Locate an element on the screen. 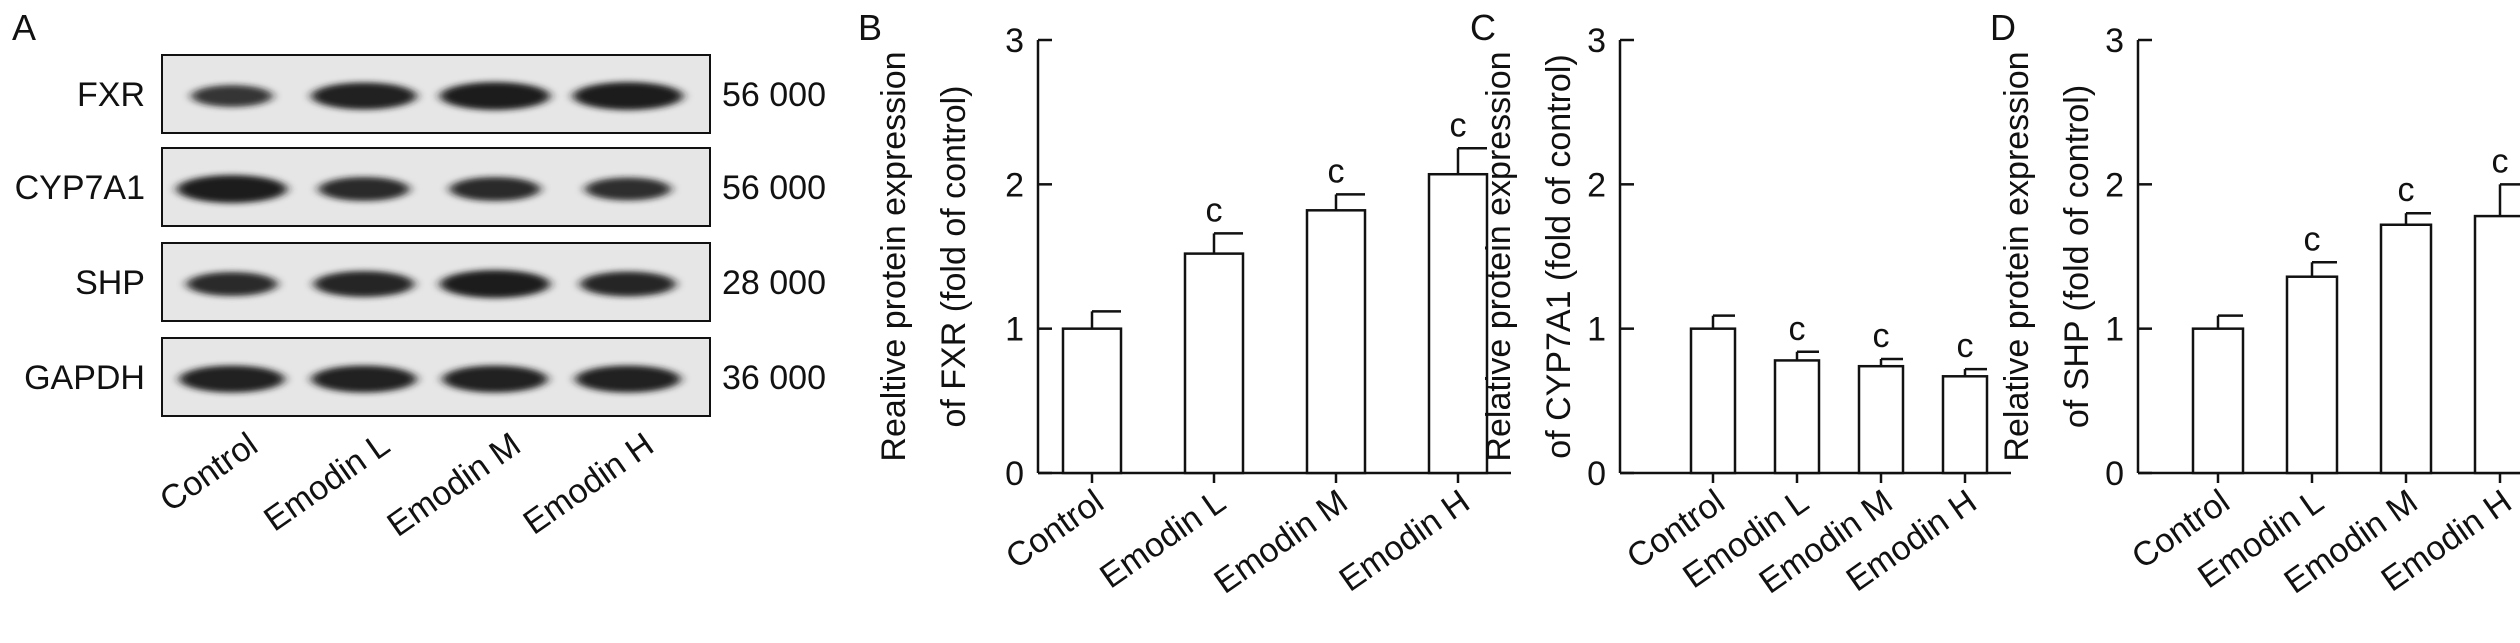  blot-lane-label: Emodin M is located at coordinates (453, 484).